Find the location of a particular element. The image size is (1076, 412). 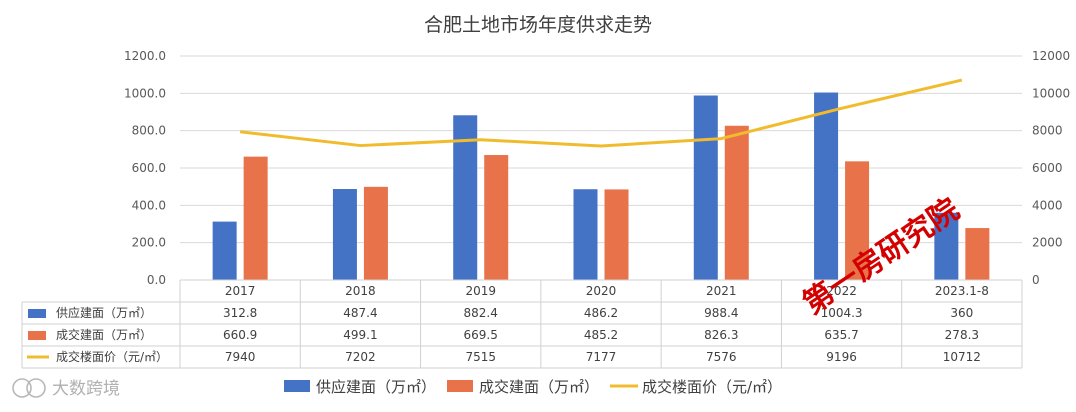

data-label: 882.4 is located at coordinates (481, 313).